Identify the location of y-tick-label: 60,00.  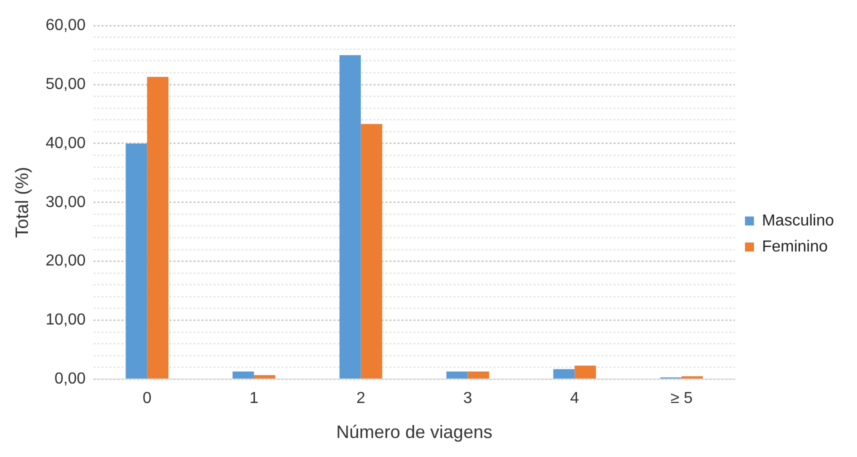
(66, 25).